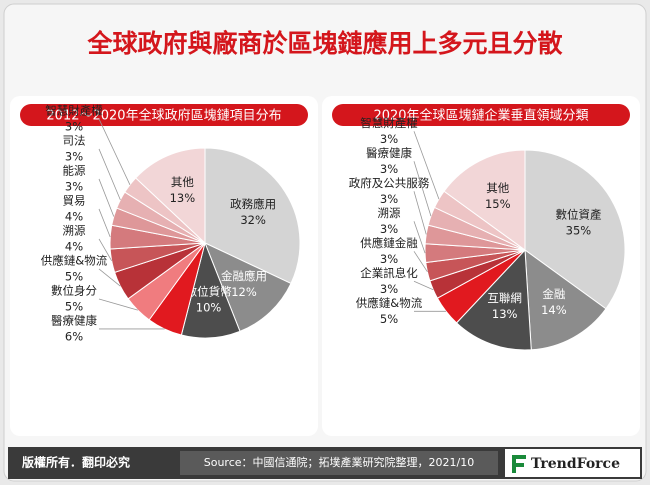 This screenshot has width=650, height=485. What do you see at coordinates (74, 336) in the screenshot?
I see `slice-value: 6%` at bounding box center [74, 336].